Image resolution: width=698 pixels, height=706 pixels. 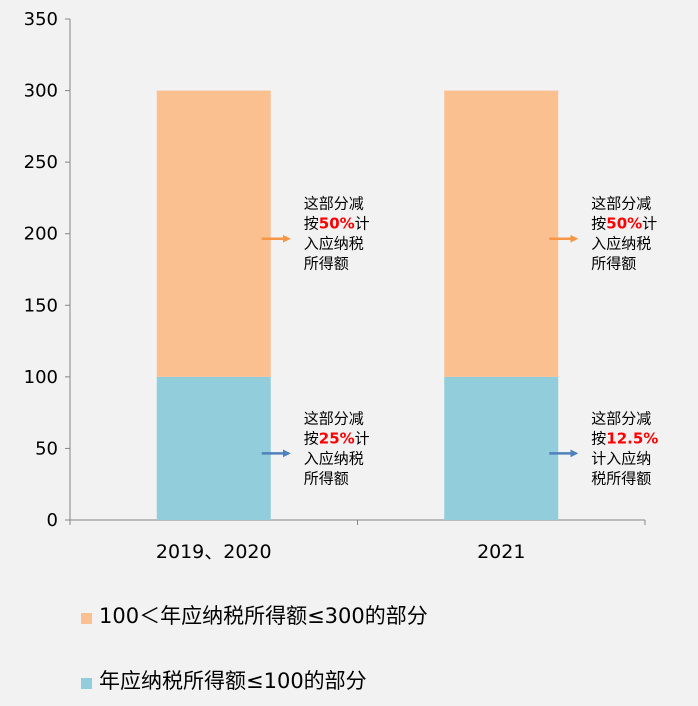 What do you see at coordinates (624, 438) in the screenshot?
I see `annotation-text: 按12.5%` at bounding box center [624, 438].